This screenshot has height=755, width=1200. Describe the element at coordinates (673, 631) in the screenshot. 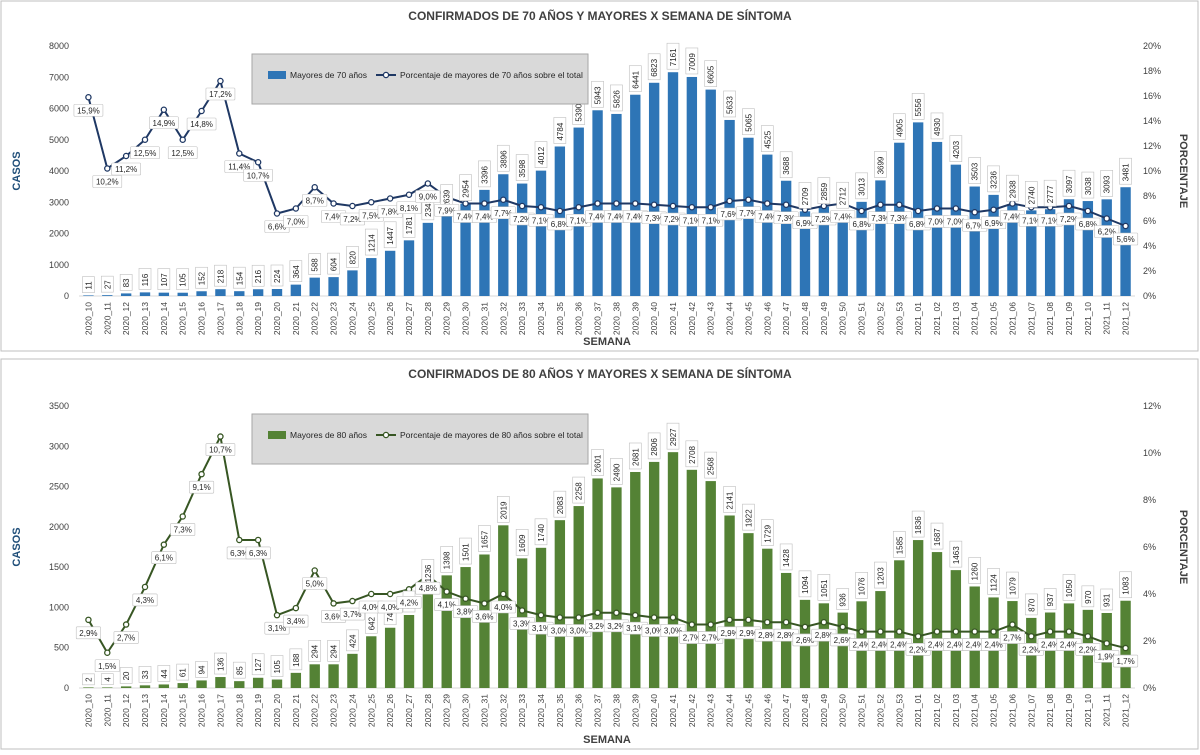

I see `percent-label-text: 3,0%` at that location.